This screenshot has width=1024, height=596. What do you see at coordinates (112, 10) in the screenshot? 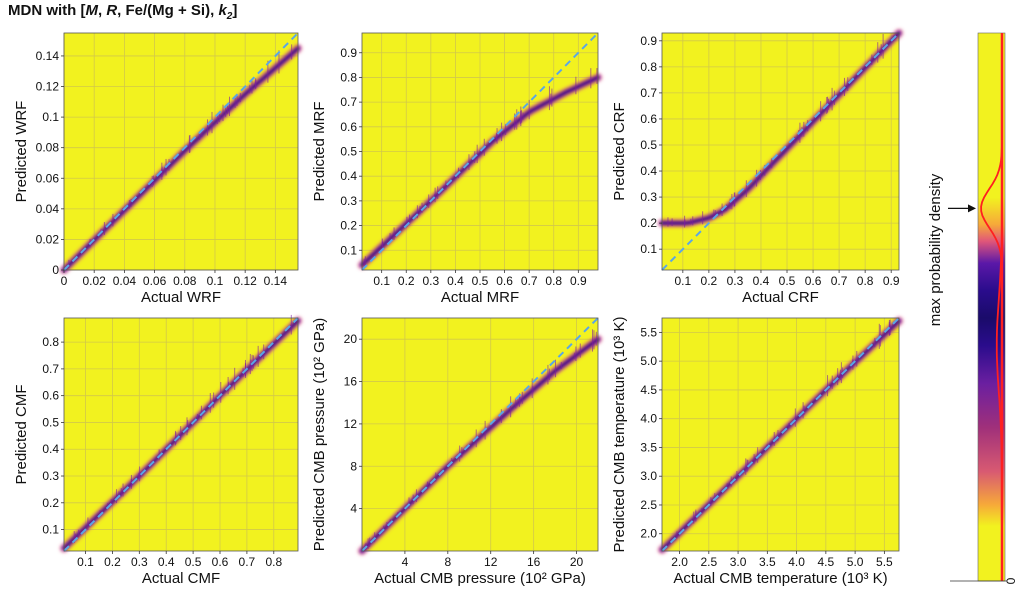
I see `title-part-2: R` at bounding box center [112, 10].